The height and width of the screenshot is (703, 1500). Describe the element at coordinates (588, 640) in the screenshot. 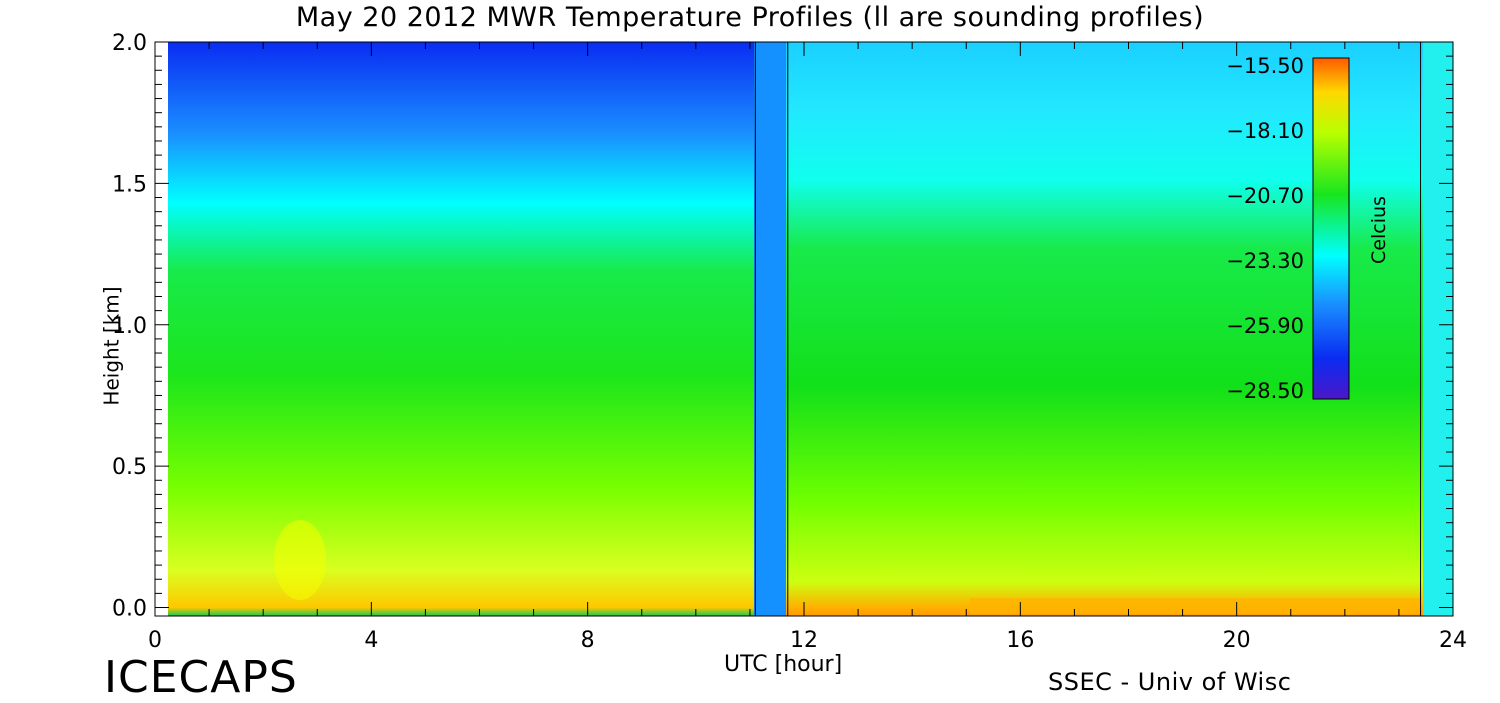

I see `x-tick-label: 8` at that location.